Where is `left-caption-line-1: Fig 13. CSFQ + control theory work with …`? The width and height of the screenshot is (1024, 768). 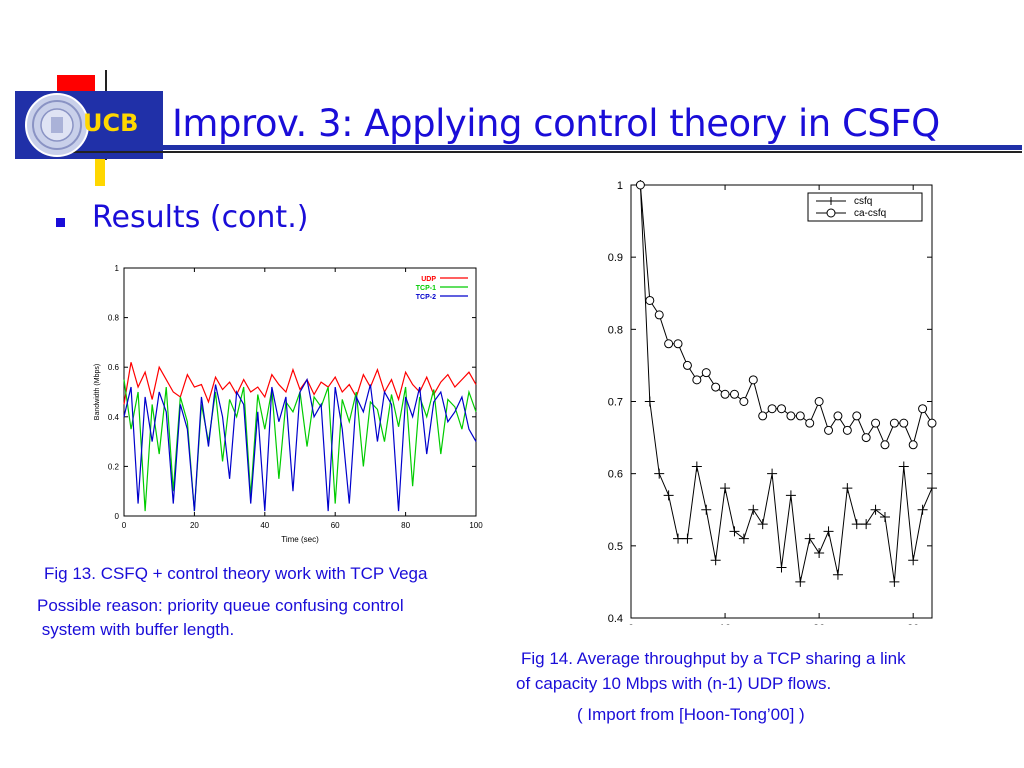
left-caption-line-1: Fig 13. CSFQ + control theory work with … is located at coordinates (236, 573).